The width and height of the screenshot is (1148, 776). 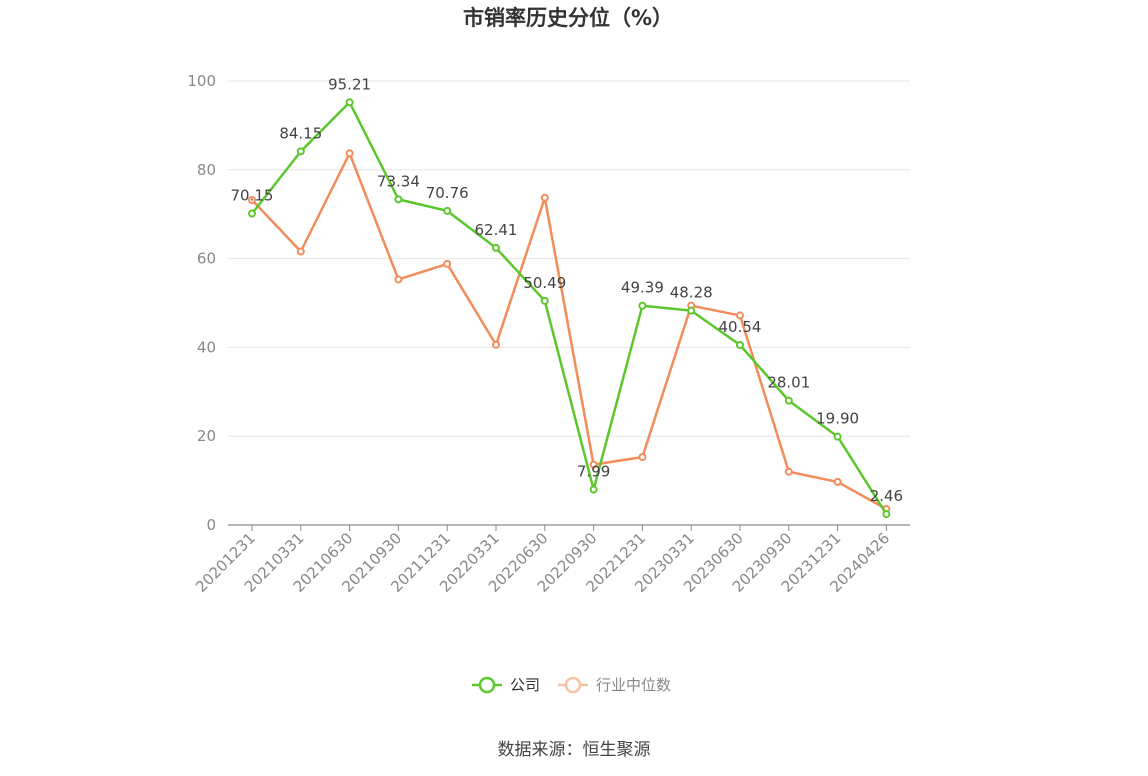 What do you see at coordinates (300, 133) in the screenshot?
I see `data-label: 84.15` at bounding box center [300, 133].